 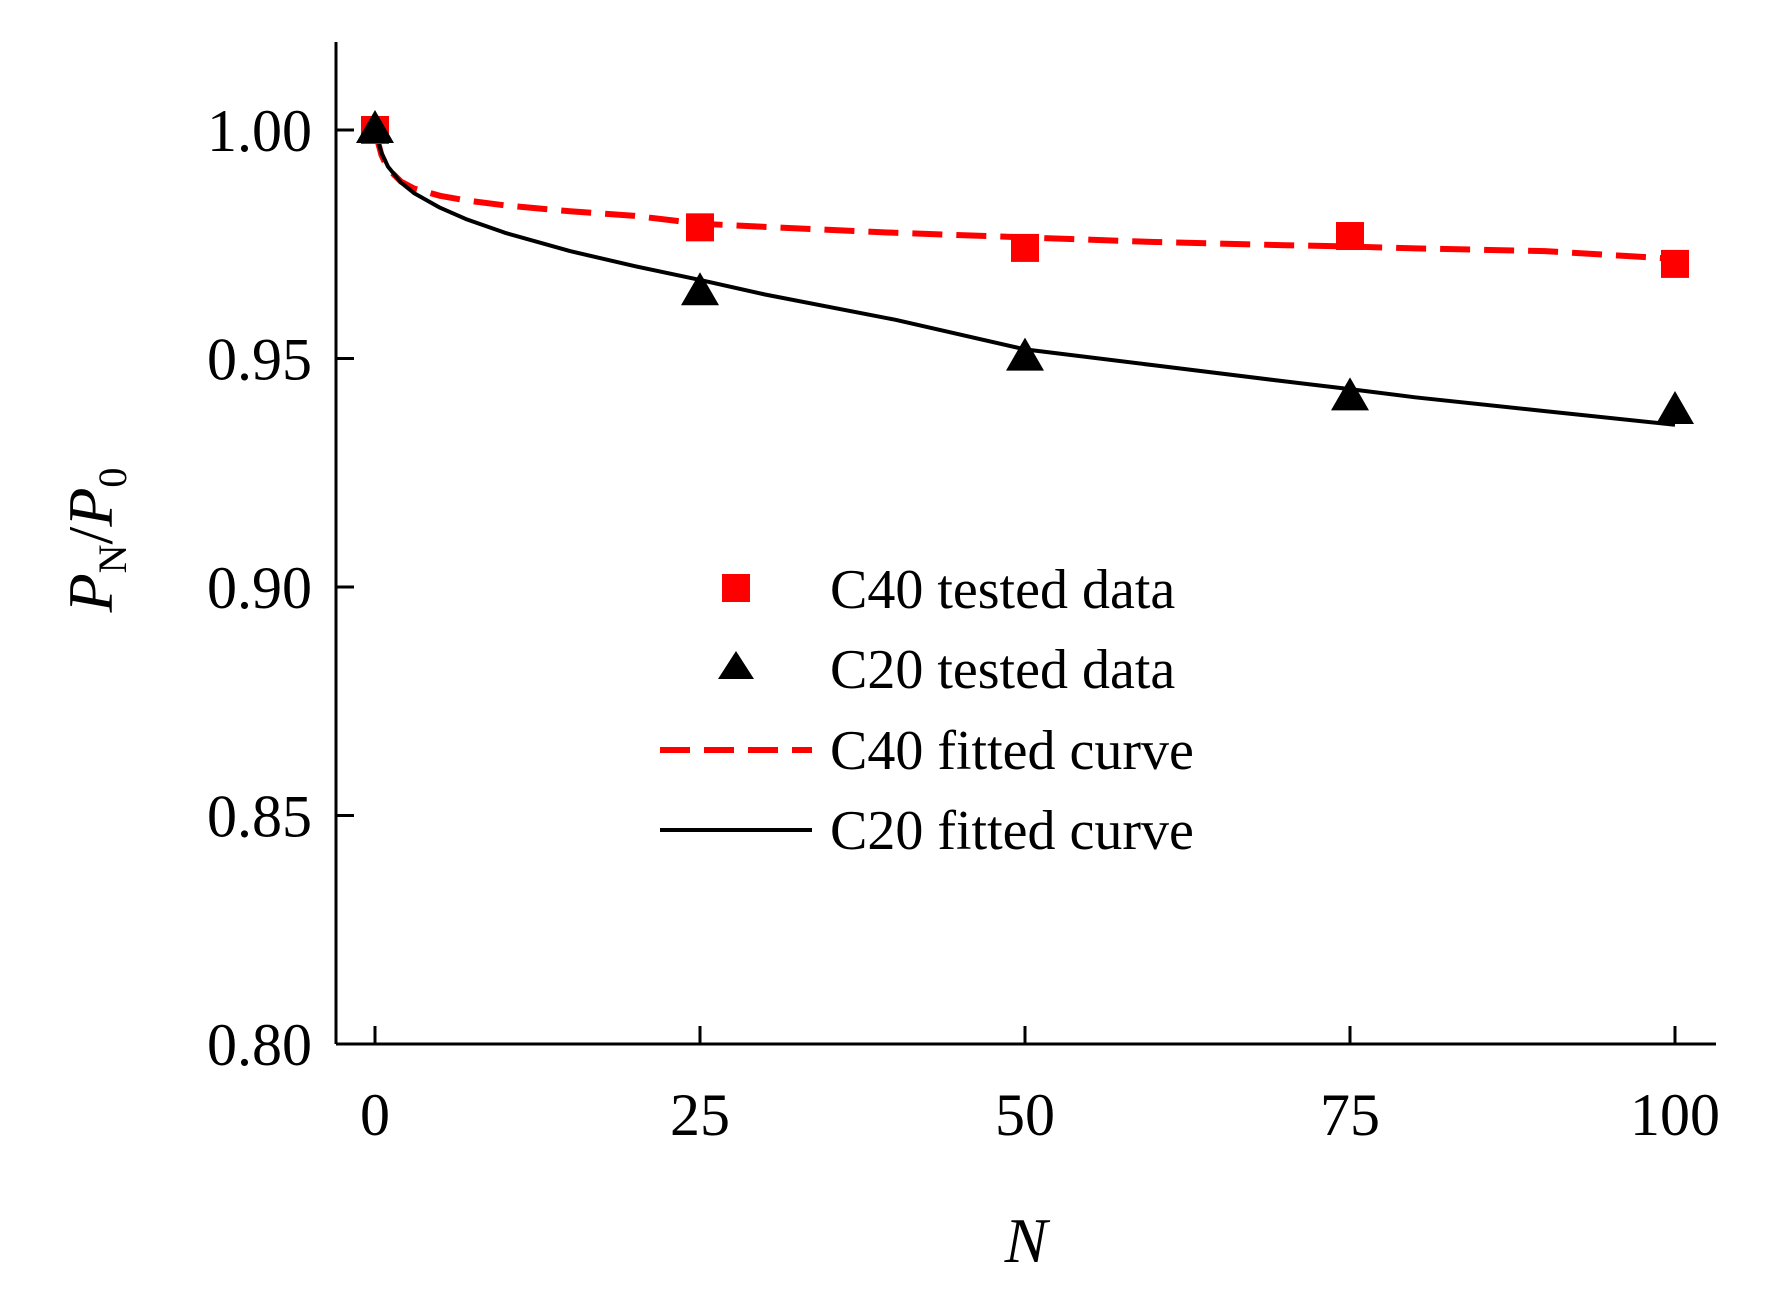 What do you see at coordinates (375, 1115) in the screenshot?
I see `x-tick-label-0: 0` at bounding box center [375, 1115].